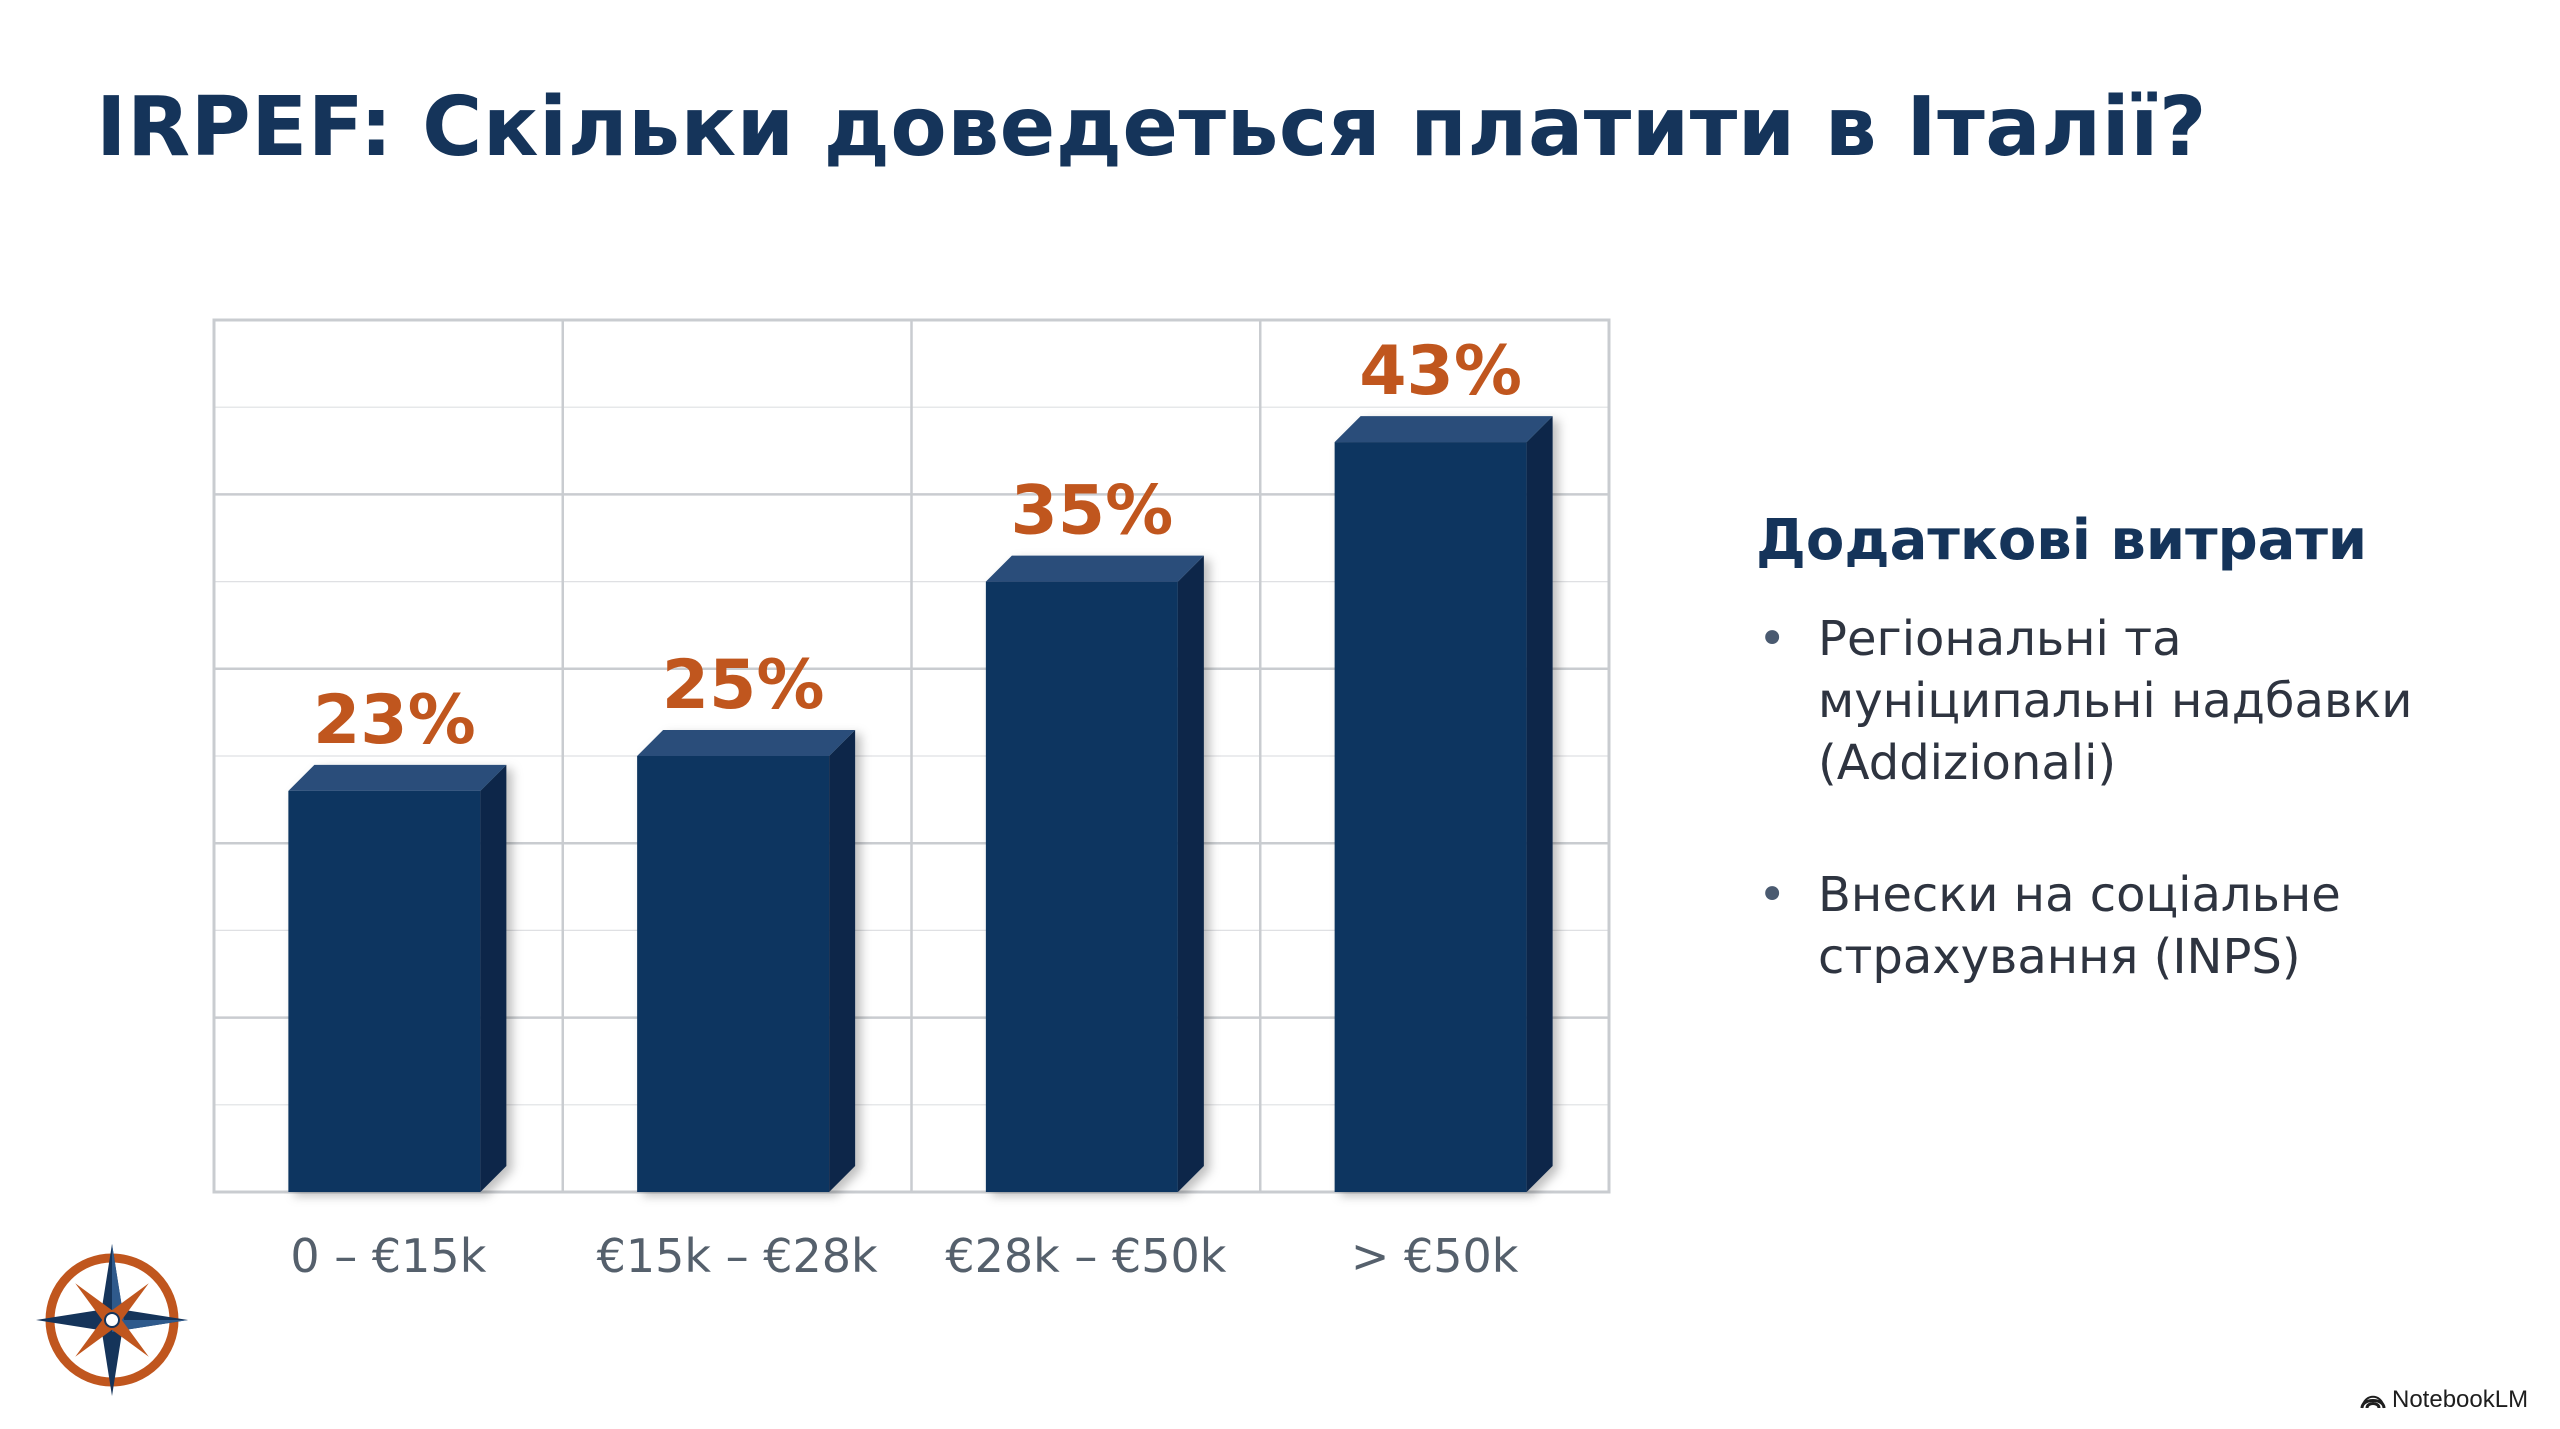 This screenshot has width=2560, height=1429. What do you see at coordinates (917, 546) in the screenshot?
I see `chart-data-labels: 23% 25% 35% 43%` at bounding box center [917, 546].